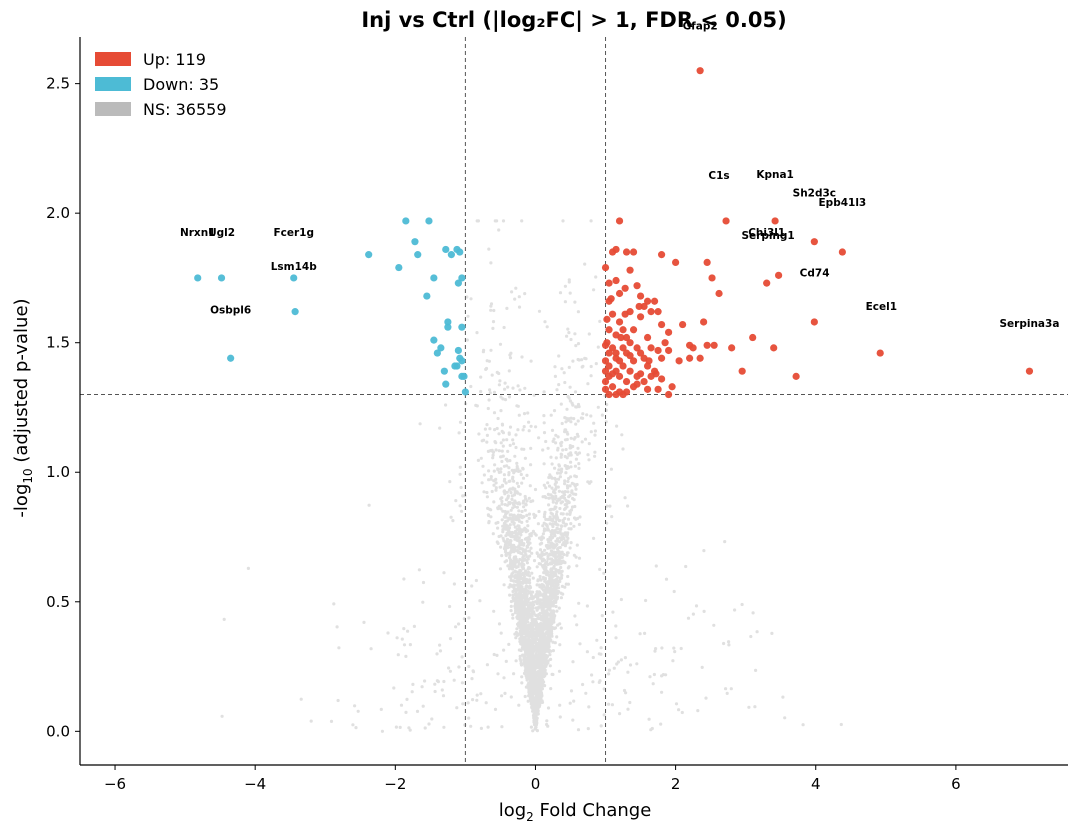  Describe the element at coordinates (573, 20) in the screenshot. I see `chart-title: Inj vs Ctrl (|log₂FC| > 1, FDR < 0.05)` at that location.